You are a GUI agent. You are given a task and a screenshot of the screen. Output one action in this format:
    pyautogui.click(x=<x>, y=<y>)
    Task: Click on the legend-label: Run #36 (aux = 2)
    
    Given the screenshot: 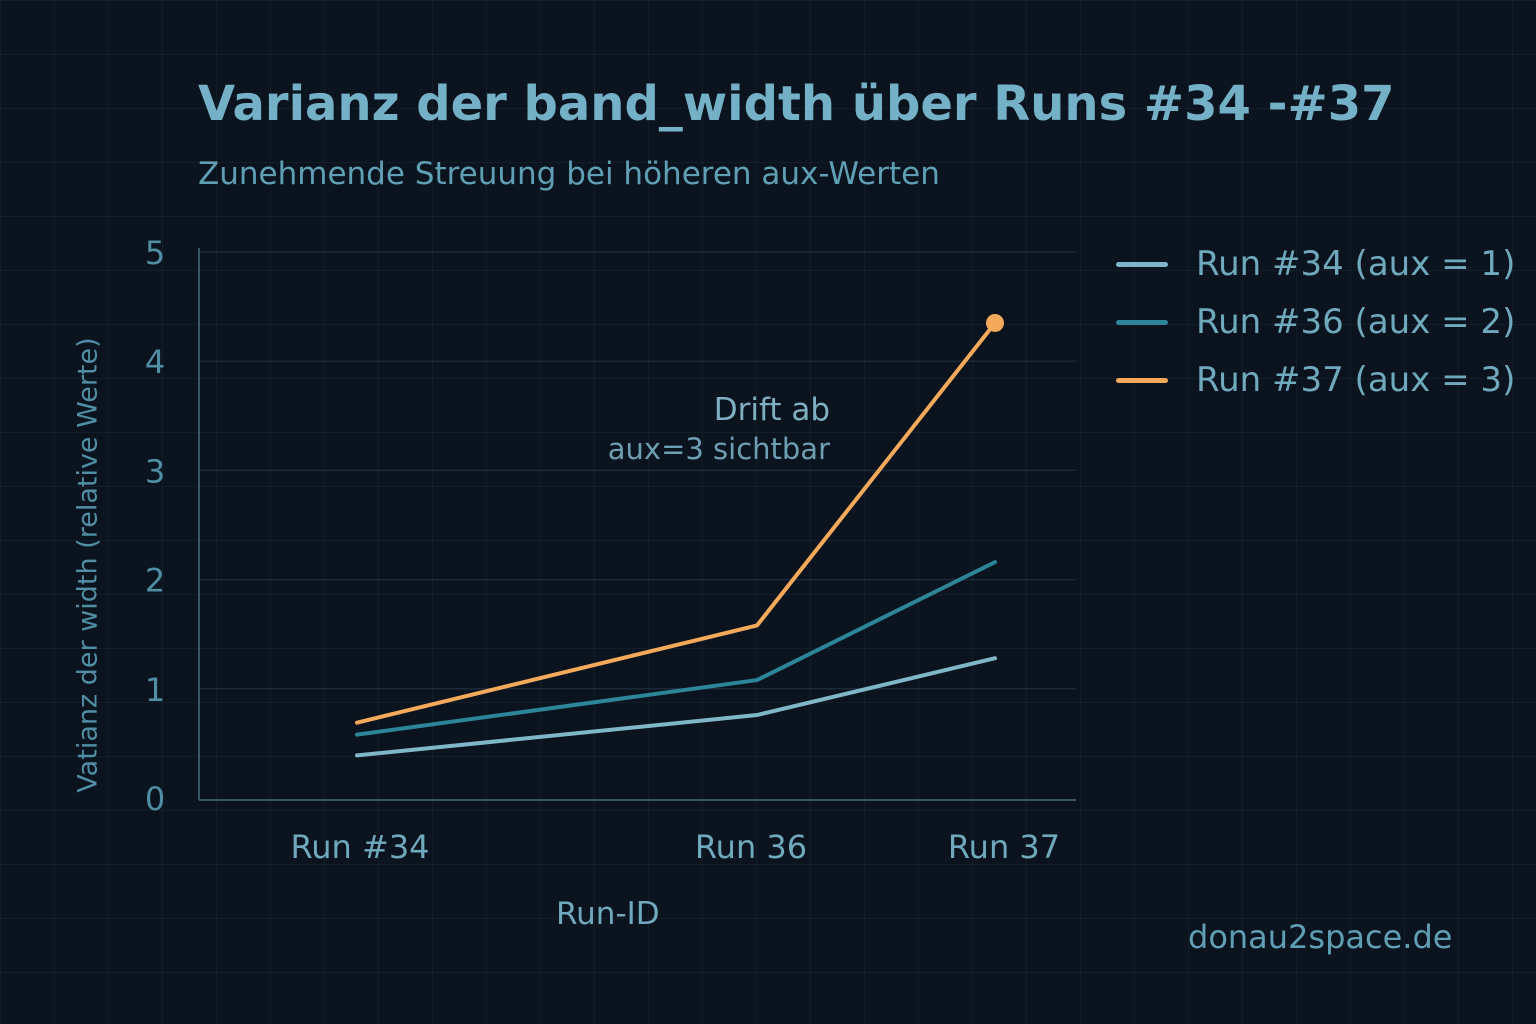 What is the action you would take?
    pyautogui.click(x=1356, y=322)
    